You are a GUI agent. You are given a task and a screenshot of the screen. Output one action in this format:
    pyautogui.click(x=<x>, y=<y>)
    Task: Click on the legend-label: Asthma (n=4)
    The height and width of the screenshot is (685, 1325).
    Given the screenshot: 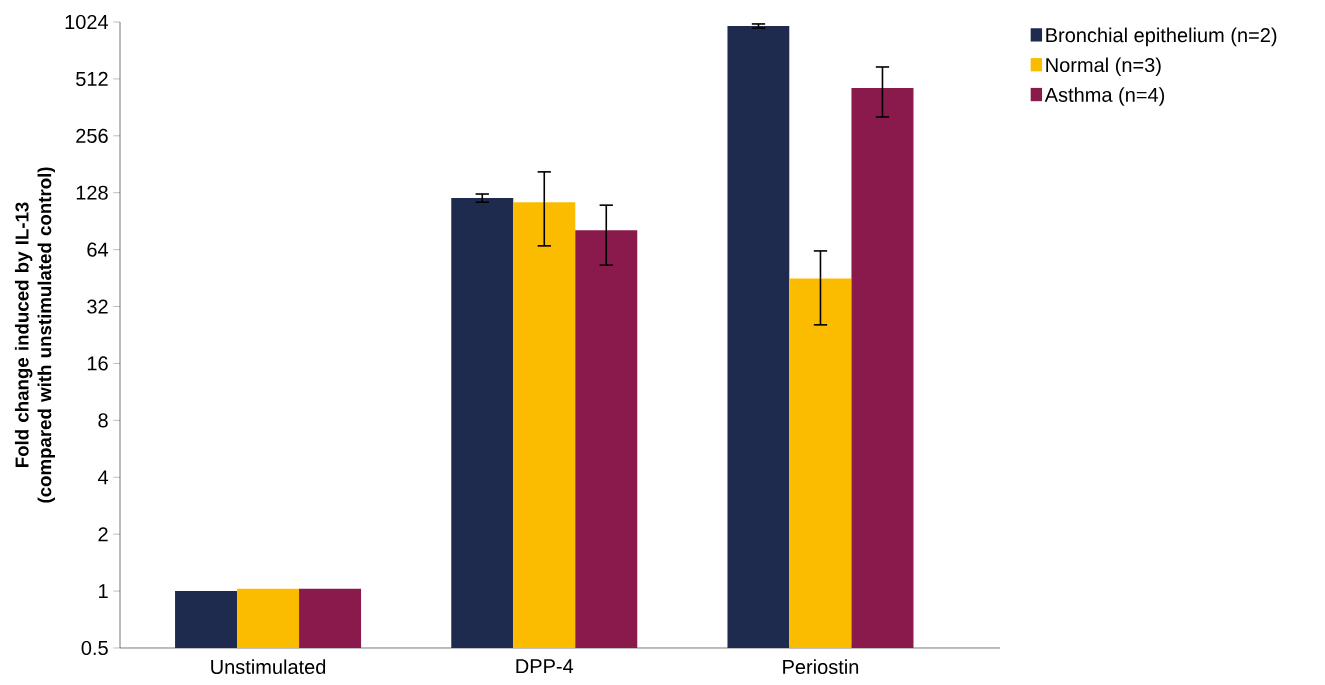 What is the action you would take?
    pyautogui.click(x=1104, y=96)
    